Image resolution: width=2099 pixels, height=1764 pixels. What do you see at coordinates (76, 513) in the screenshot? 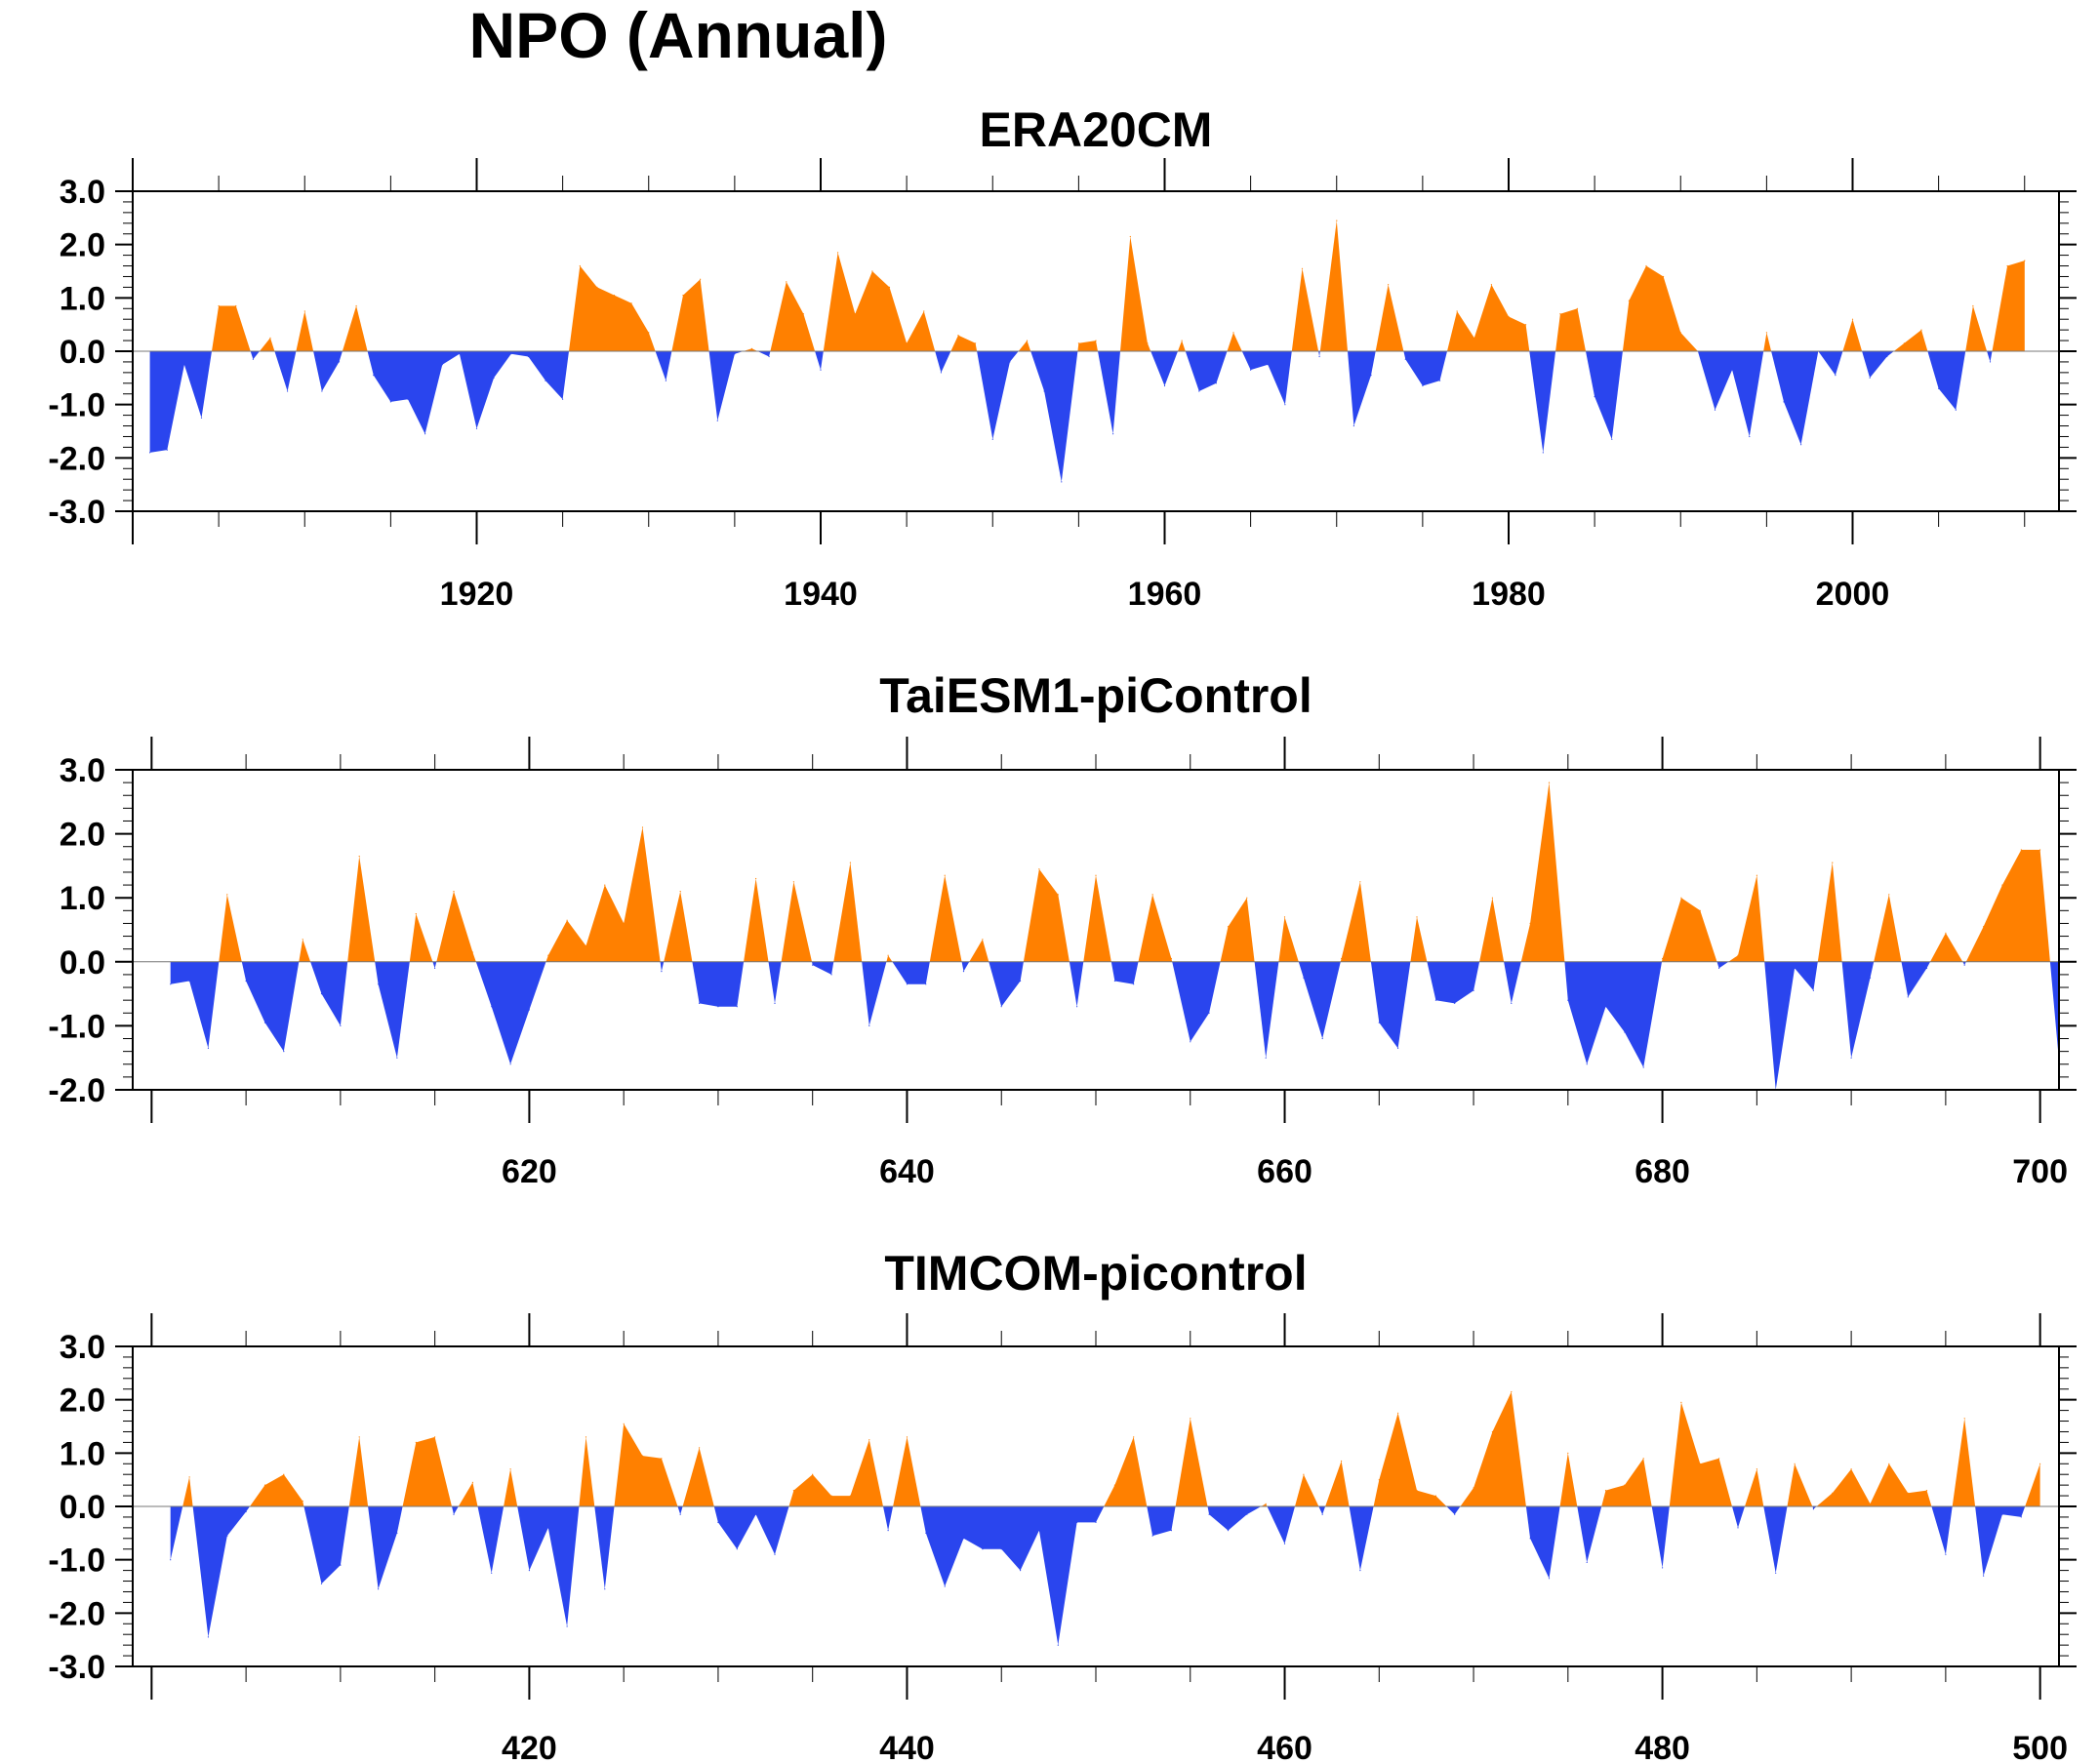
I see `y-tick-label: -3.0` at bounding box center [76, 513].